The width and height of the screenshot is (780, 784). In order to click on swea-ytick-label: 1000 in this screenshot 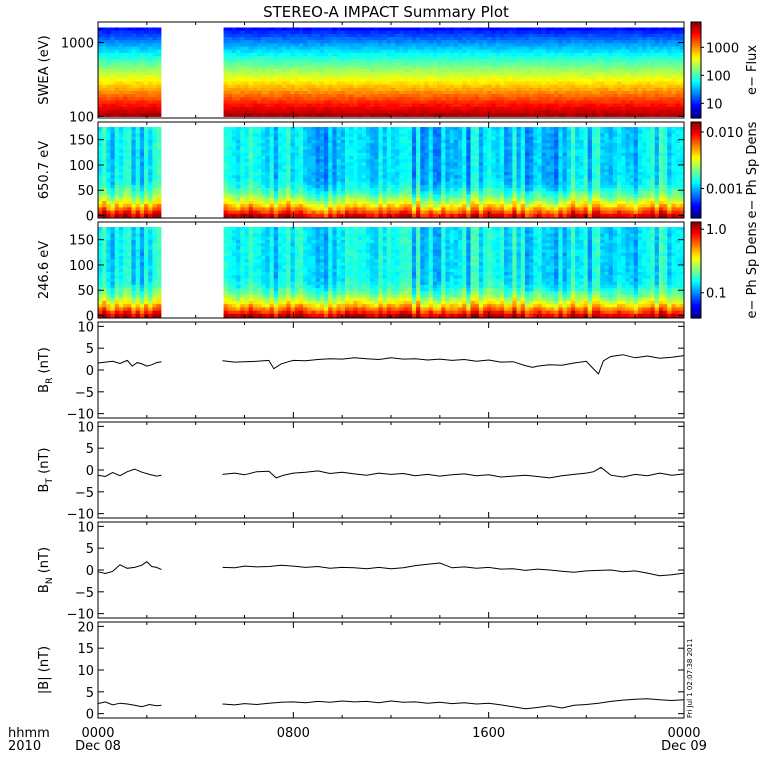, I will do `click(77, 44)`.